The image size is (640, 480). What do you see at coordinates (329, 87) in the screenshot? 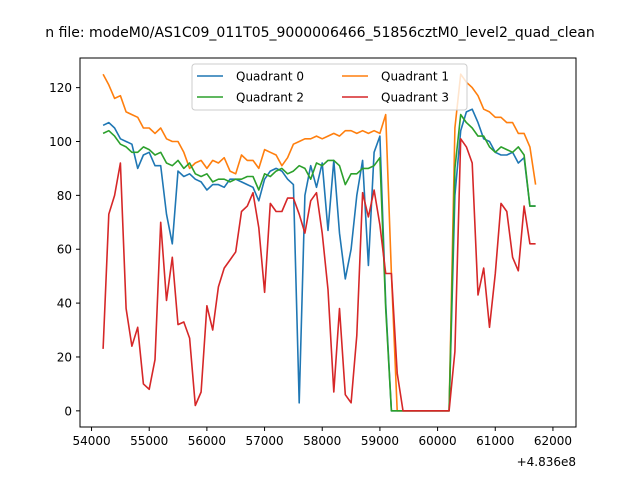
I see `legend-box` at bounding box center [329, 87].